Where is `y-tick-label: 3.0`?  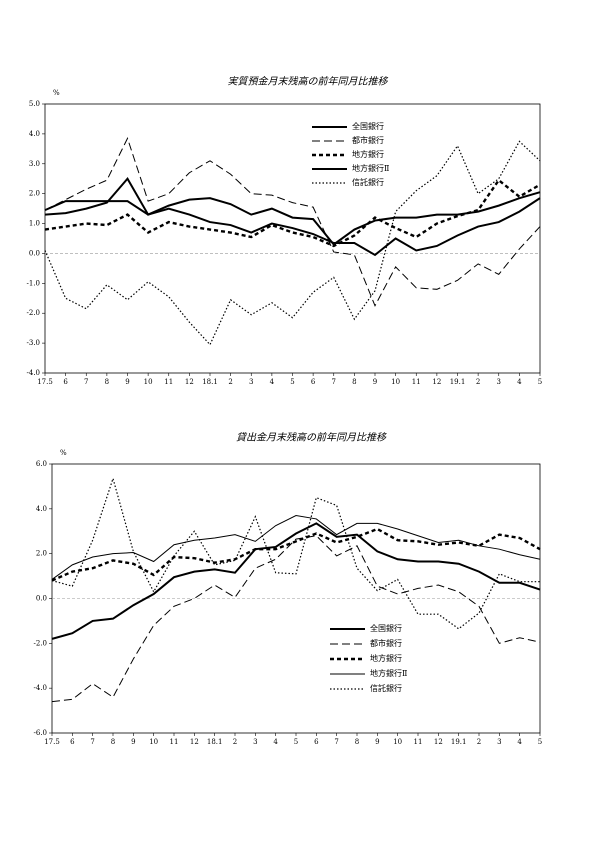 y-tick-label: 3.0 is located at coordinates (34, 164).